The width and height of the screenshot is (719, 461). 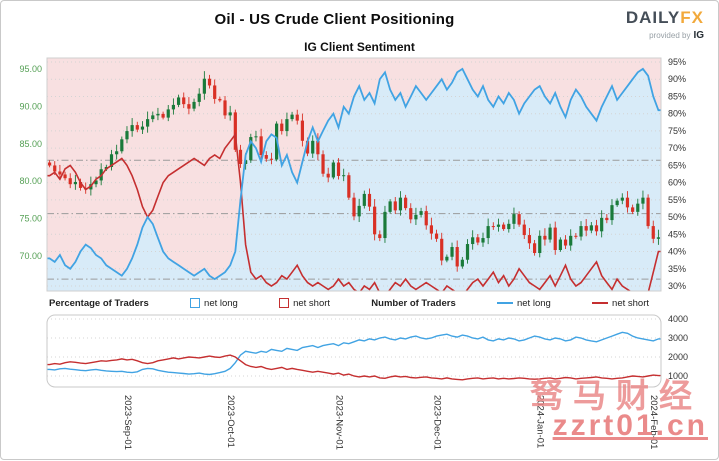 What do you see at coordinates (677, 217) in the screenshot?
I see `svg-text: 50%` at bounding box center [677, 217].